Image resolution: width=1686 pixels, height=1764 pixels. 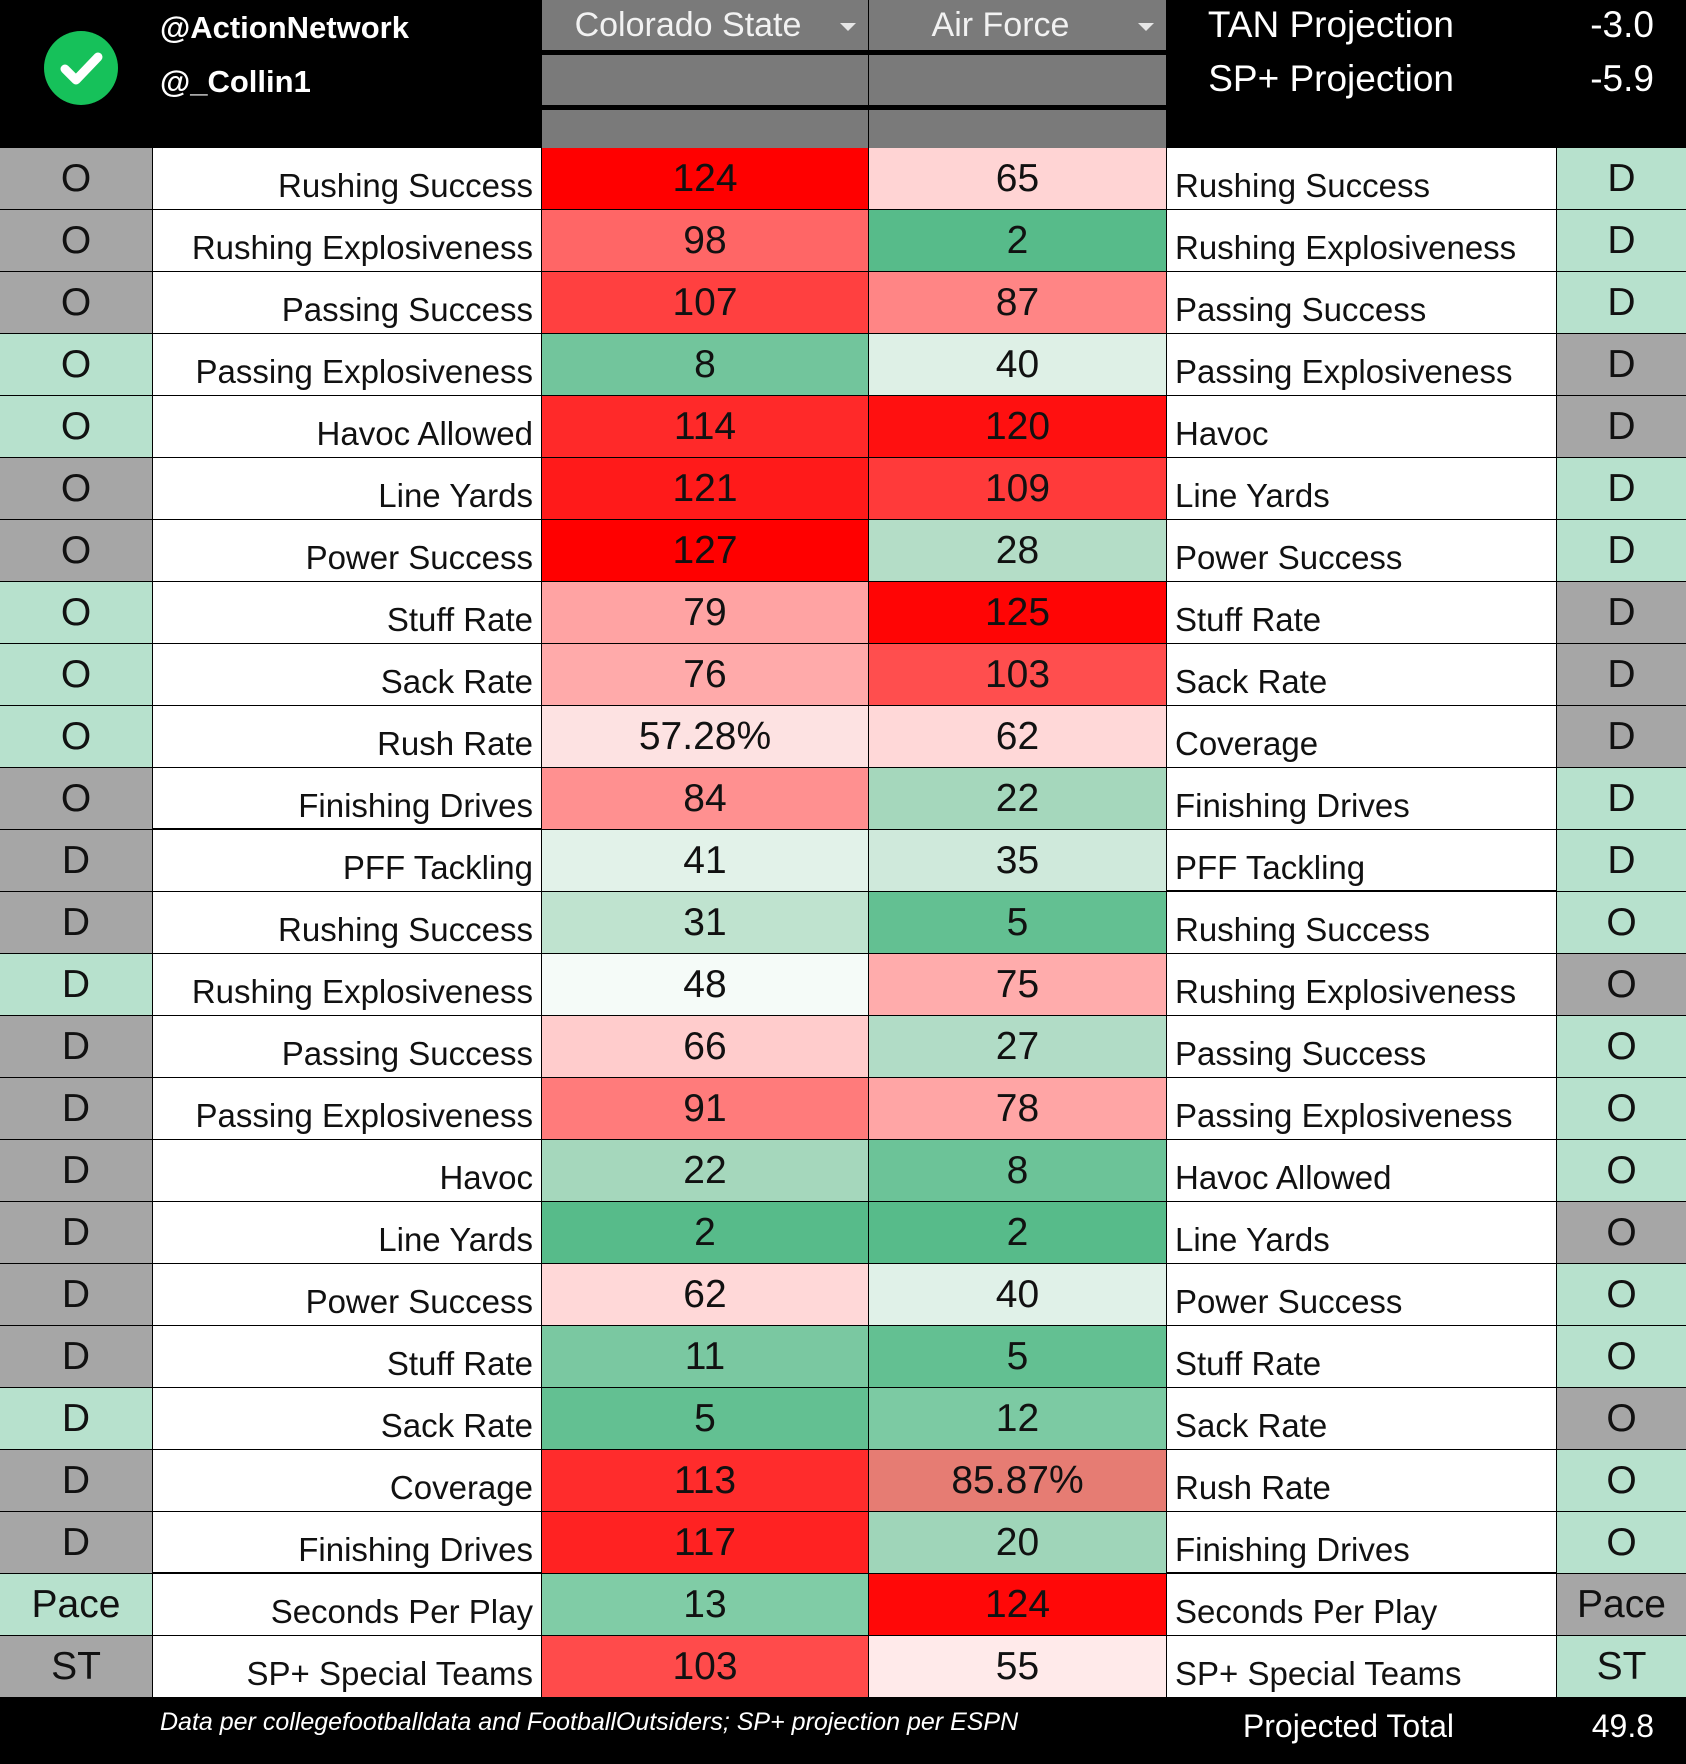 What do you see at coordinates (347, 426) in the screenshot?
I see `left-stat-label: Havoc Allowed` at bounding box center [347, 426].